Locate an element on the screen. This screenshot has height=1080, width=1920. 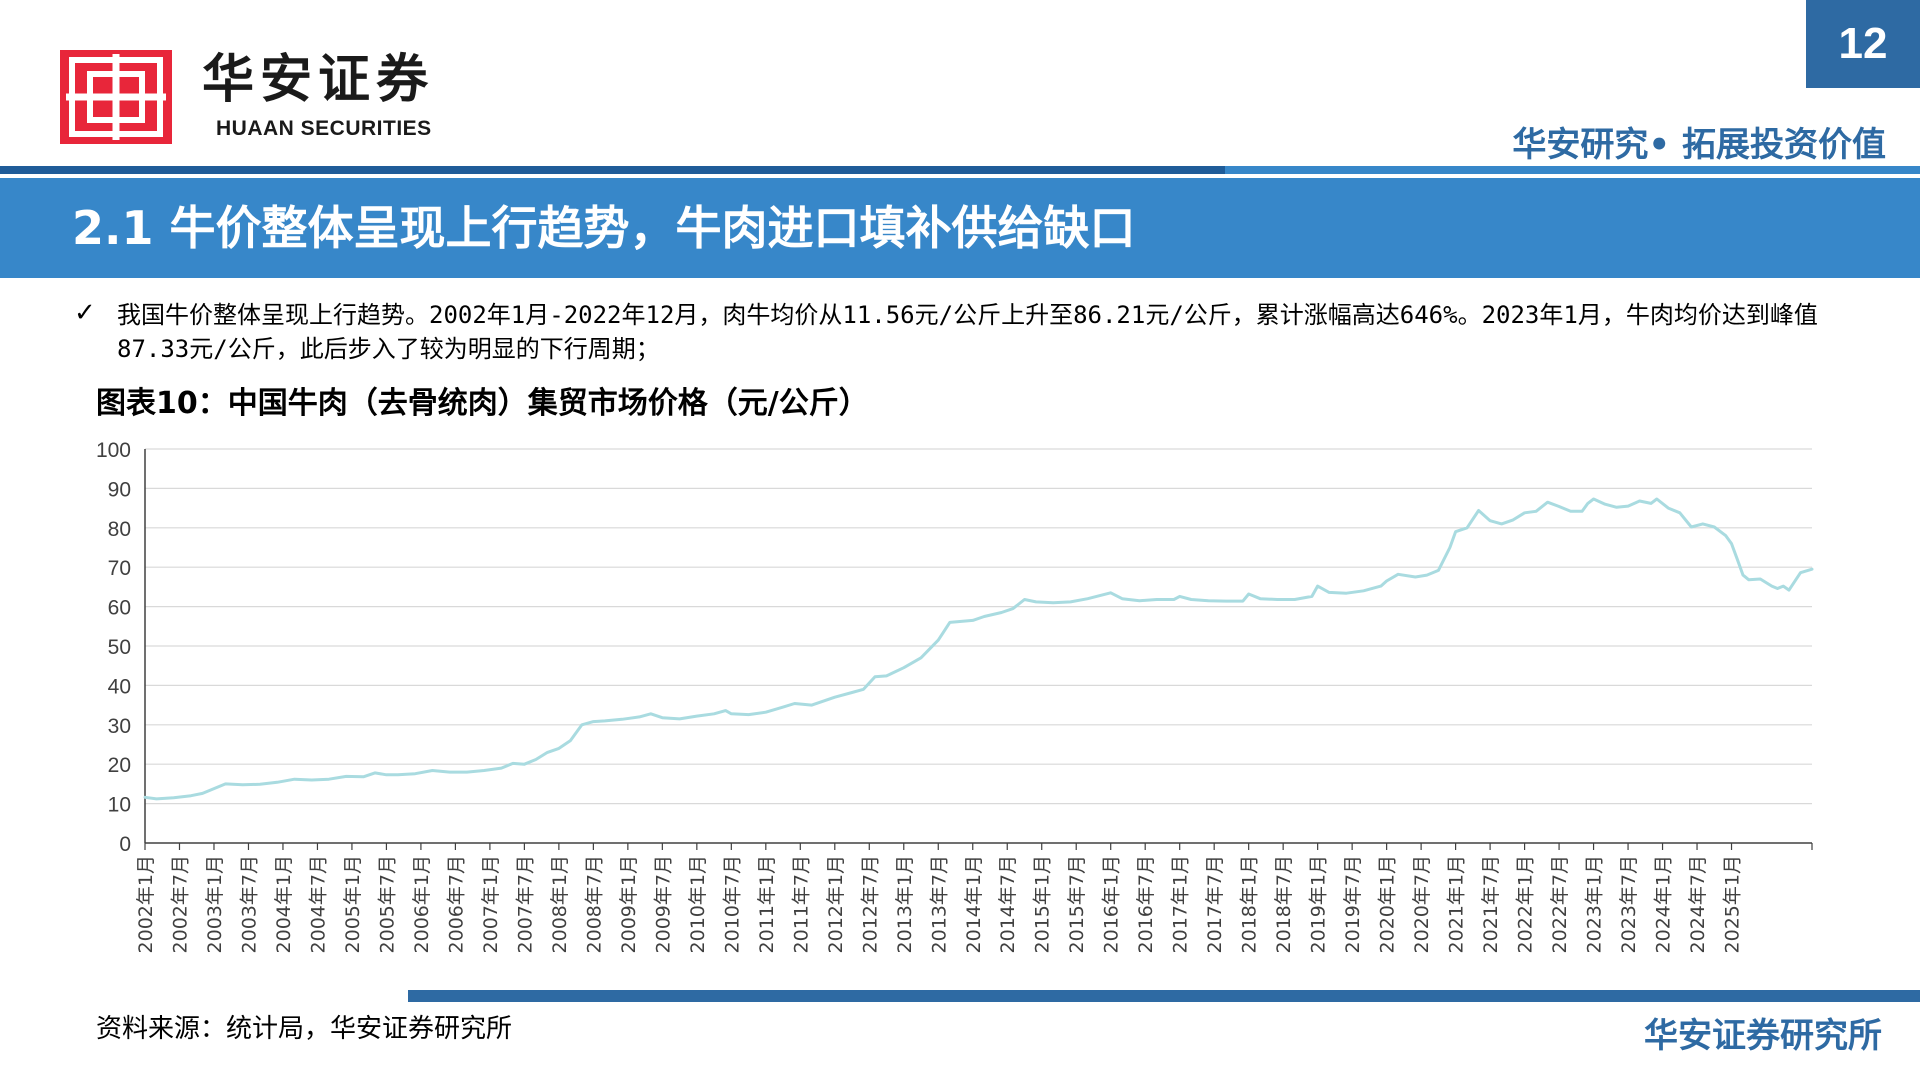
x-tick-label: 2013年7月 is located at coordinates (939, 904).